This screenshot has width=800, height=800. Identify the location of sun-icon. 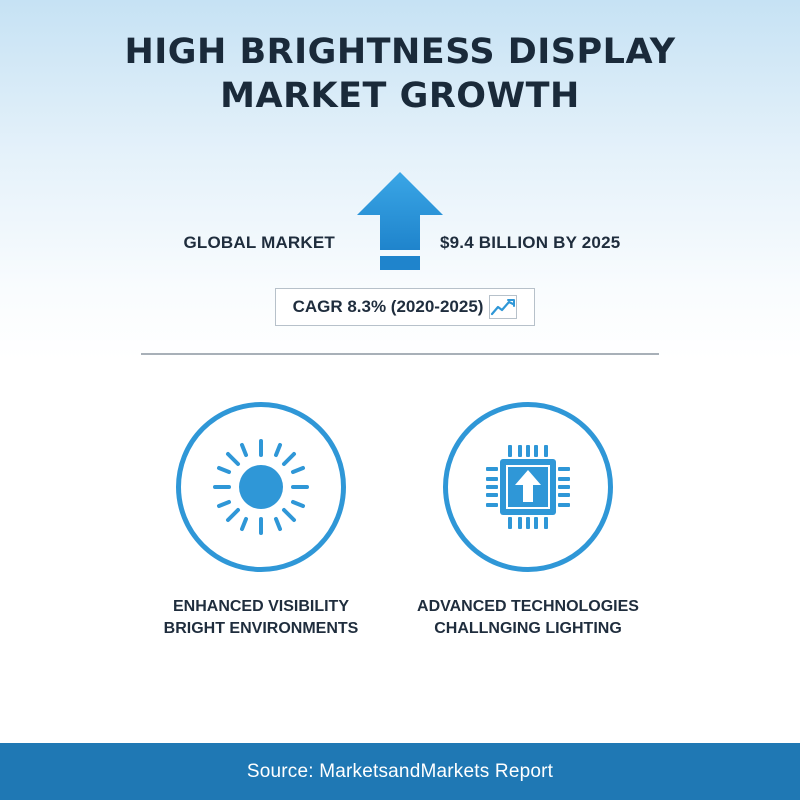
(261, 487).